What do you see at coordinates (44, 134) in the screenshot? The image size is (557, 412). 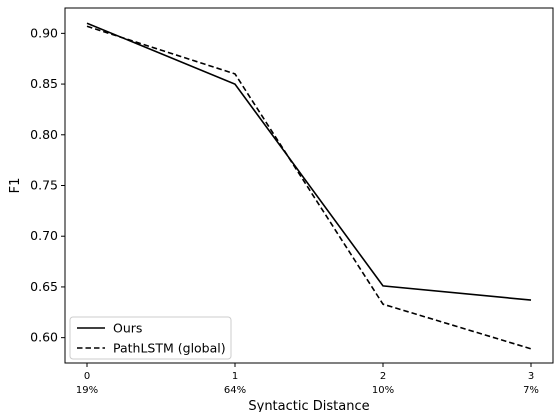 I see `y-tick-label: 0.80` at bounding box center [44, 134].